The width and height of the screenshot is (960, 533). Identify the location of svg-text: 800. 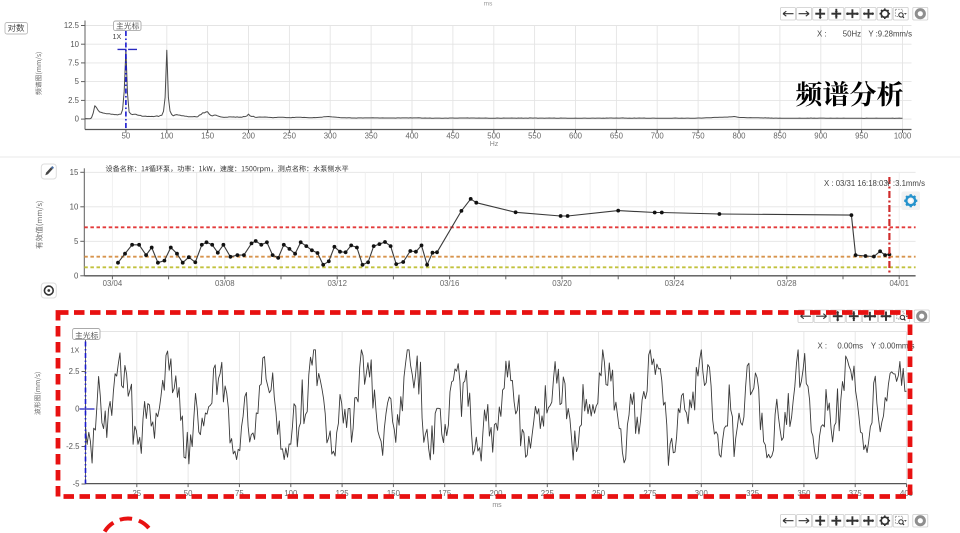
(739, 136).